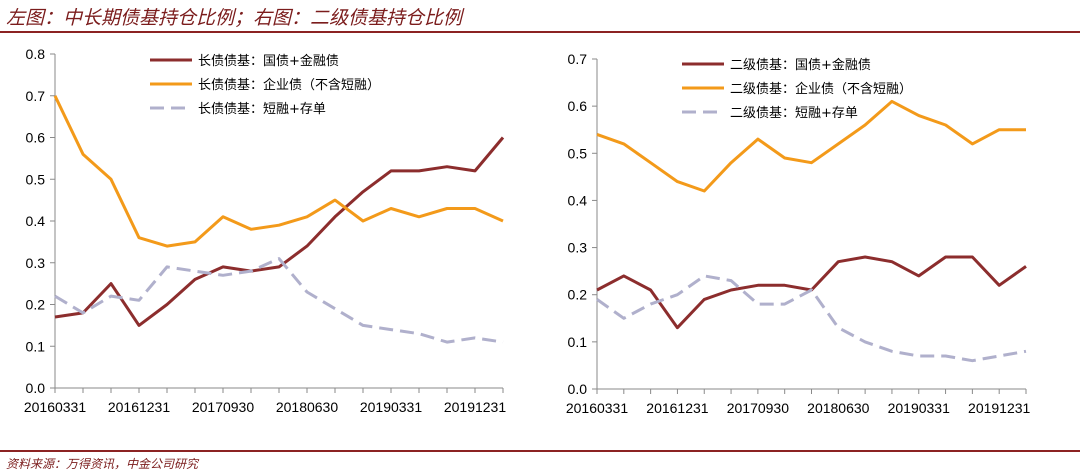 The height and width of the screenshot is (475, 1080). I want to click on source-note: 资料来源：万得资讯，中金公司研究, so click(102, 464).